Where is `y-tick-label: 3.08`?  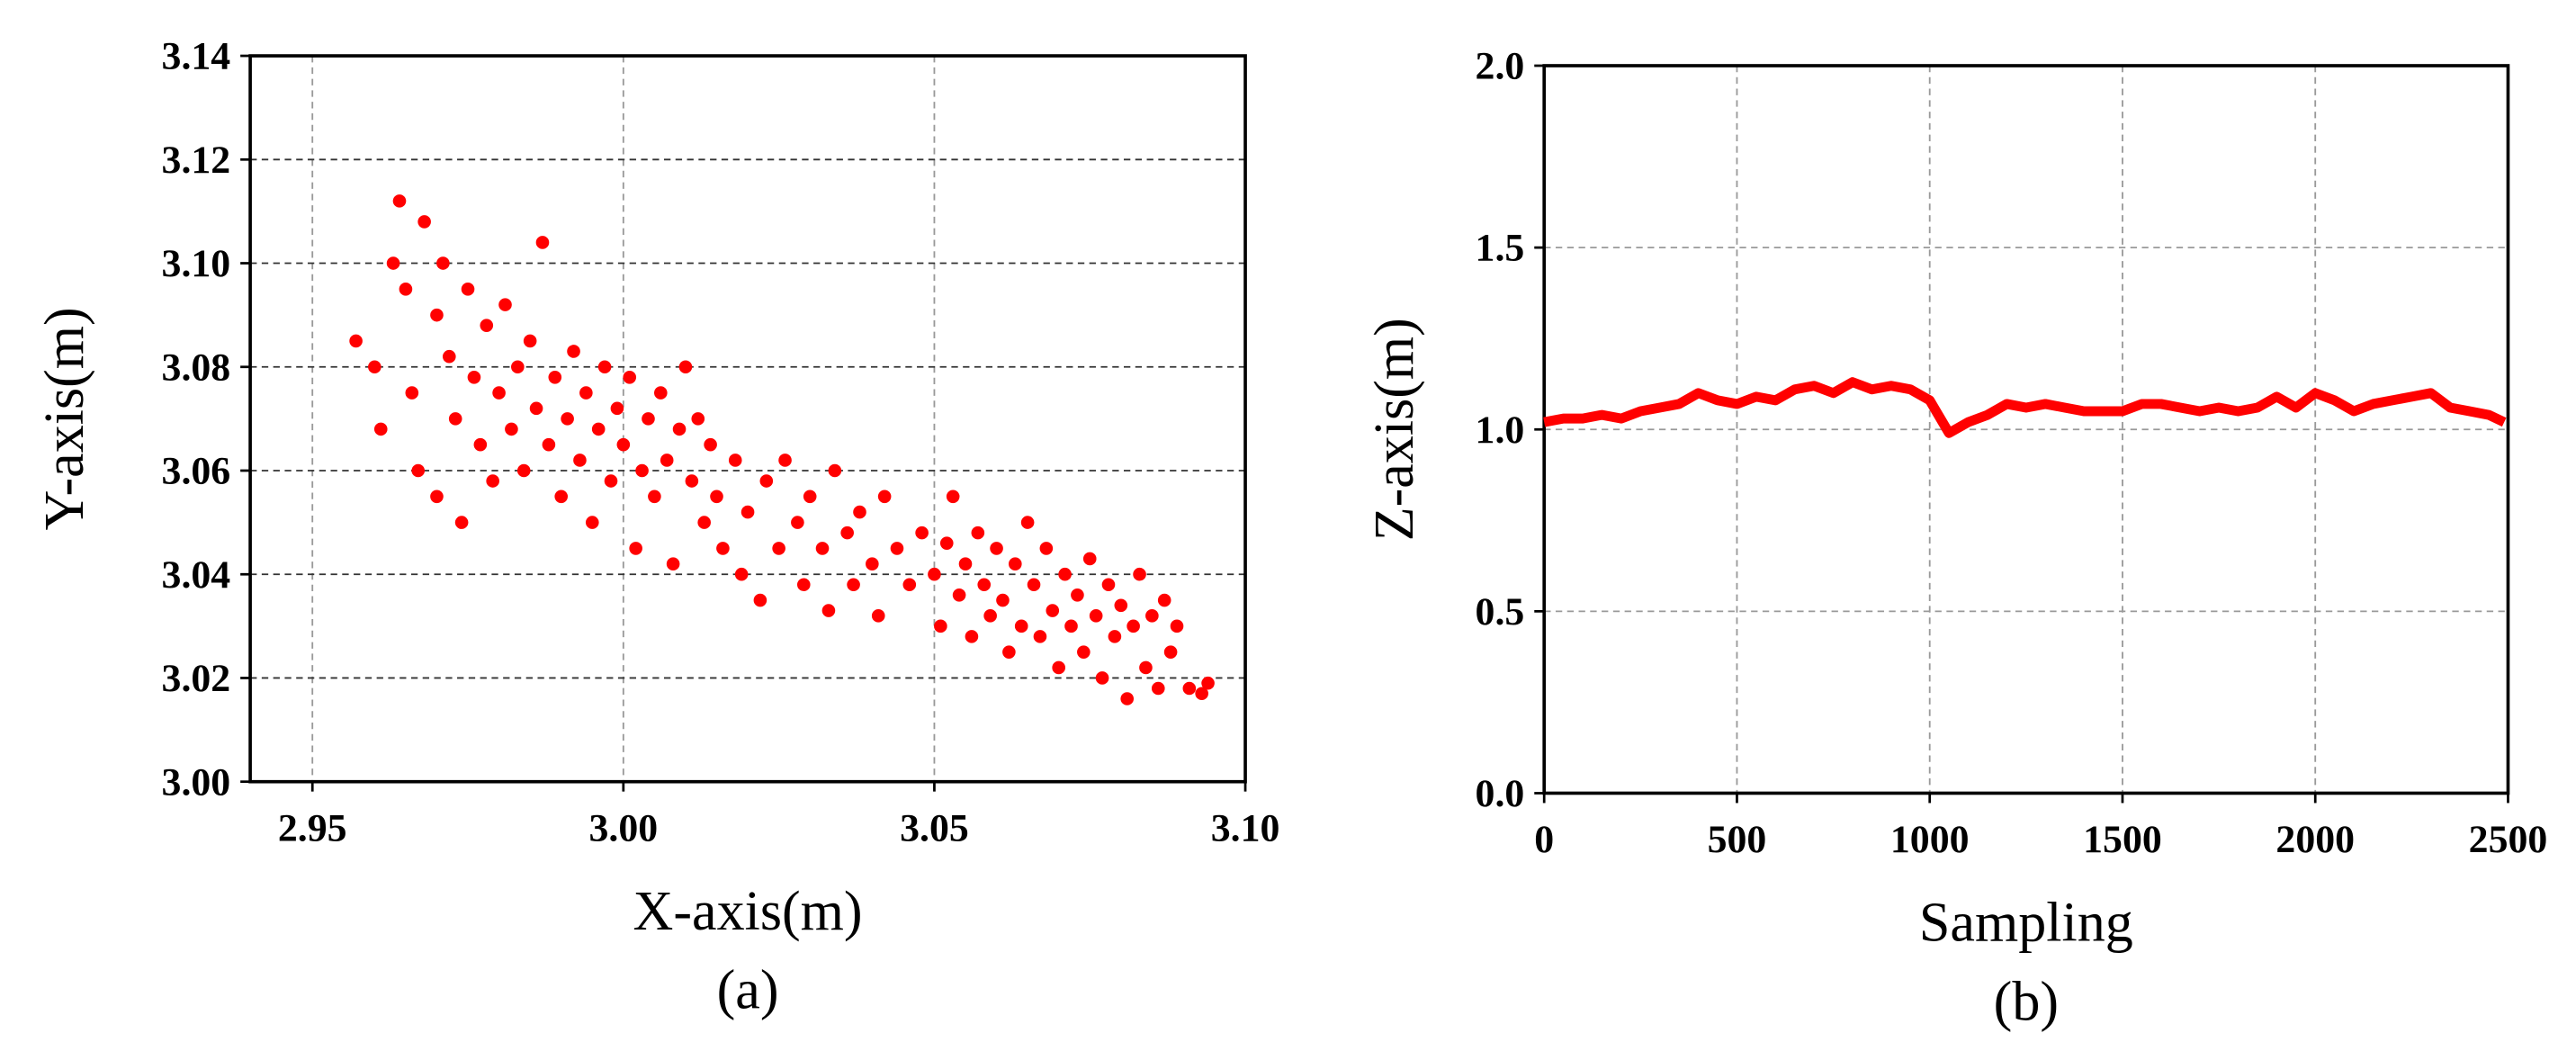 y-tick-label: 3.08 is located at coordinates (197, 367).